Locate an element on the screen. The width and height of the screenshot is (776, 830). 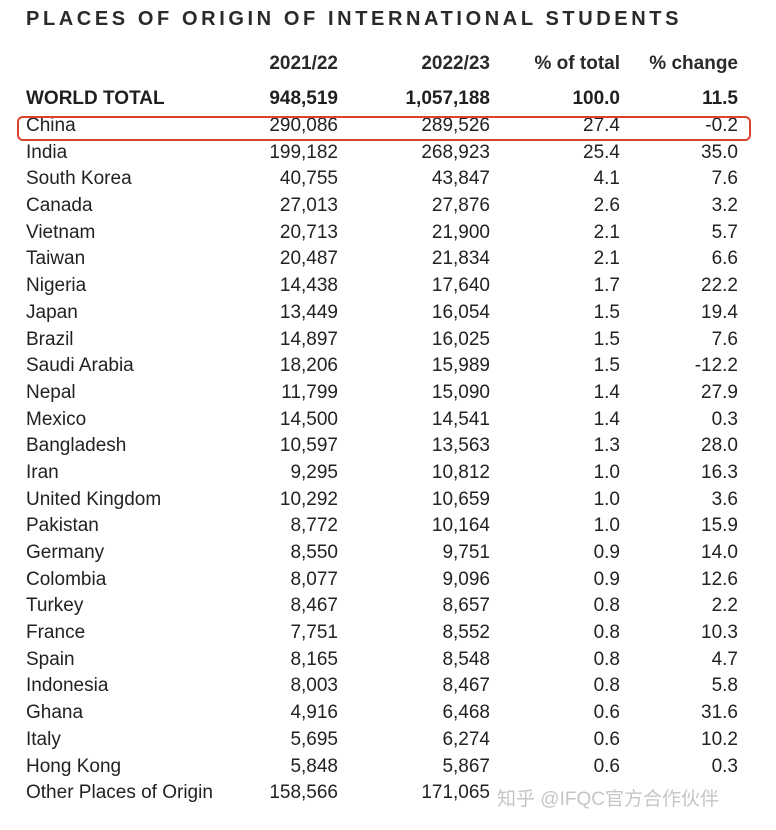
value-2022-23: 10,164 is located at coordinates (460, 526).